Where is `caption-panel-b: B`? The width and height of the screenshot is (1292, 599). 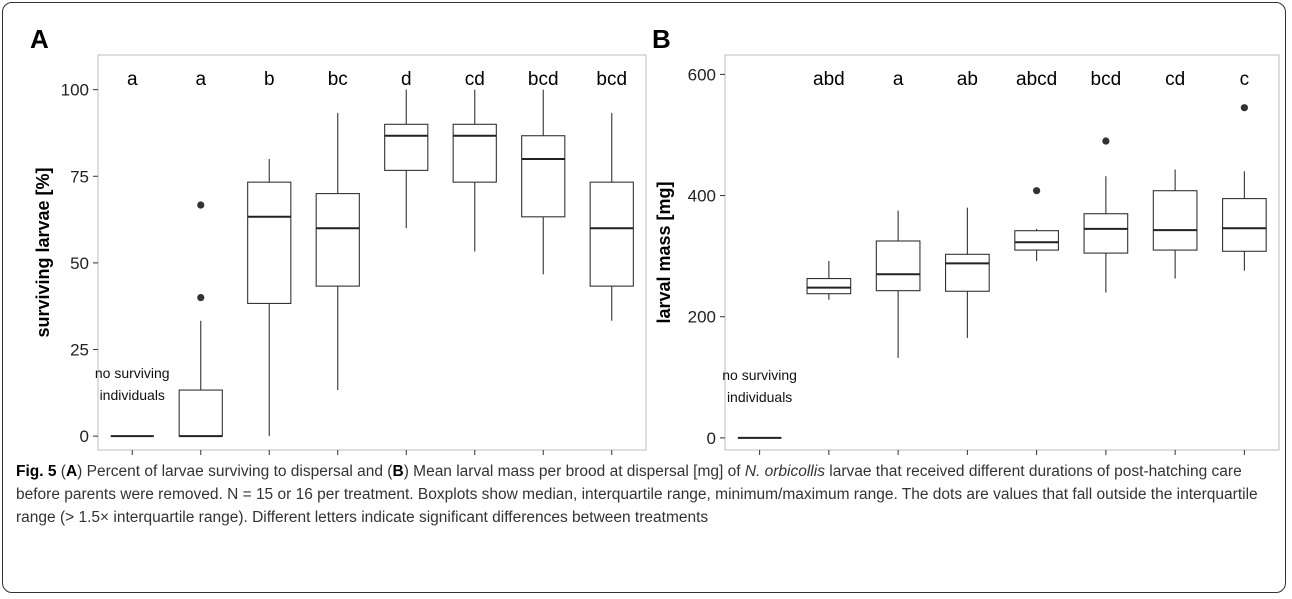
caption-panel-b: B is located at coordinates (398, 471).